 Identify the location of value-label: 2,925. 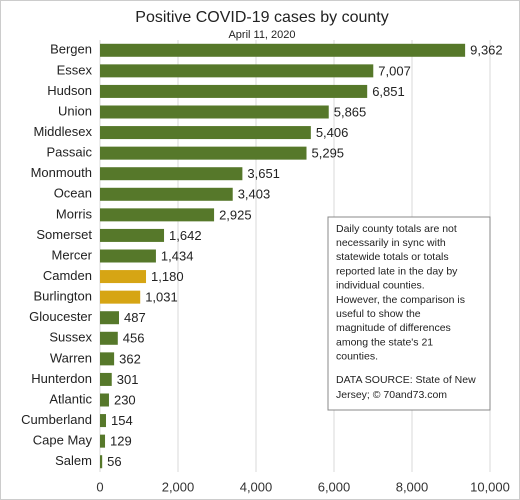
(235, 214).